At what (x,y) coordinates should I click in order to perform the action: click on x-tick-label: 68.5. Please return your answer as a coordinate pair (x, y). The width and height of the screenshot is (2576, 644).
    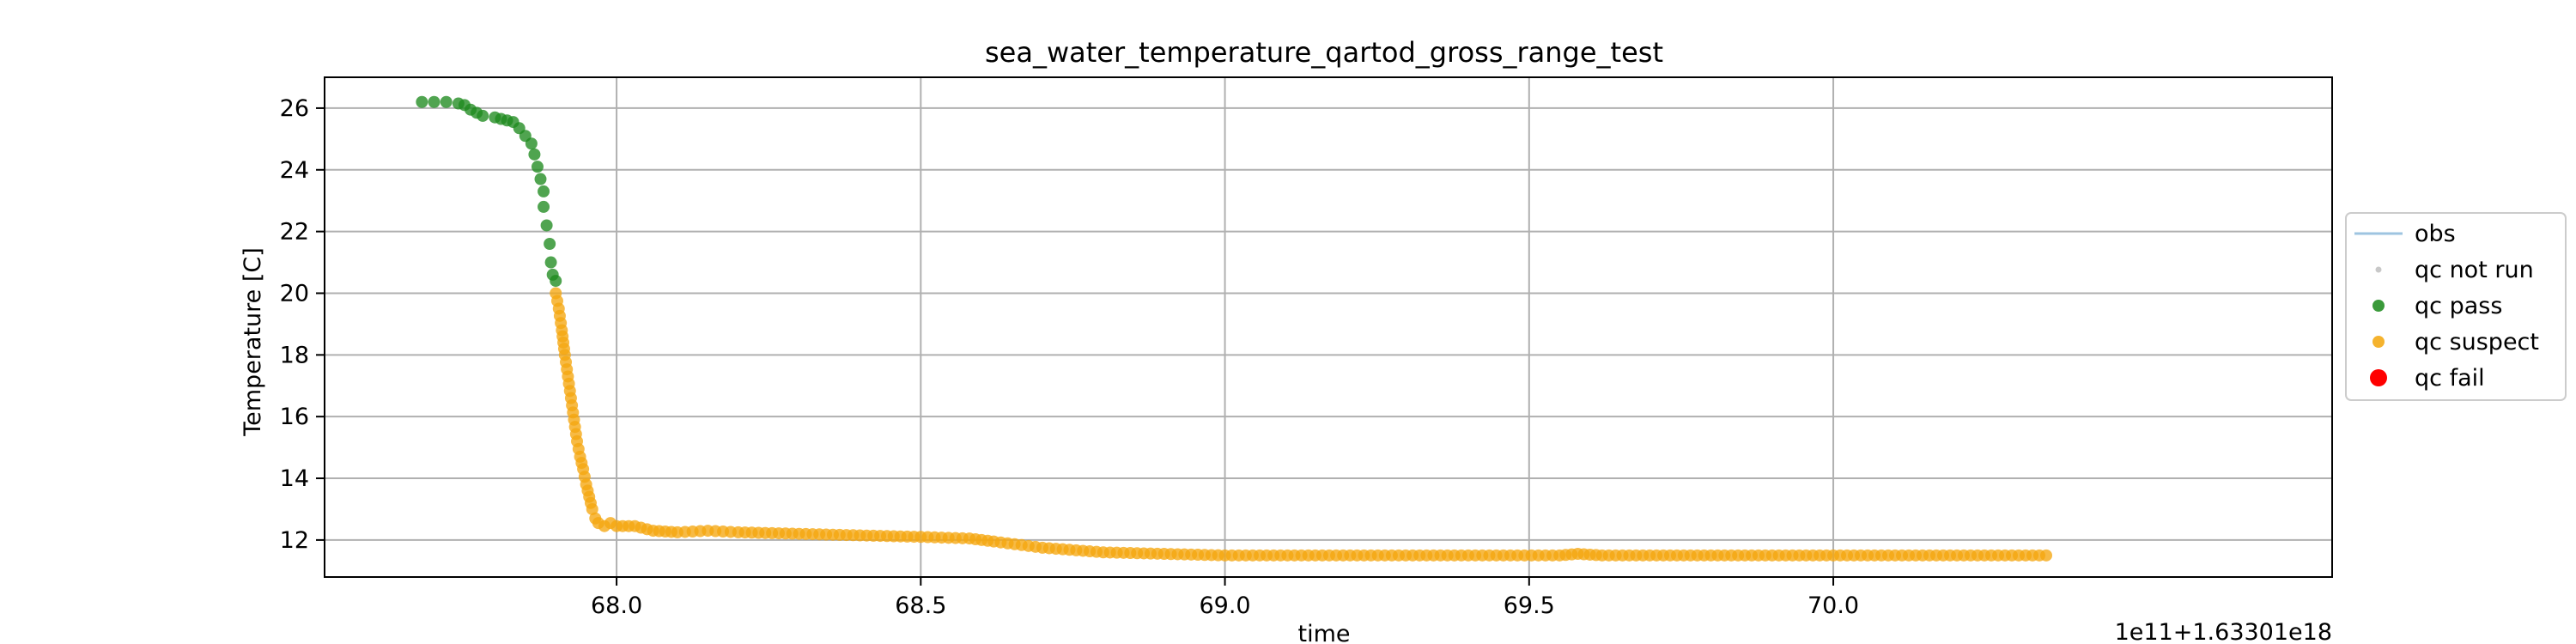
    Looking at the image, I should click on (921, 605).